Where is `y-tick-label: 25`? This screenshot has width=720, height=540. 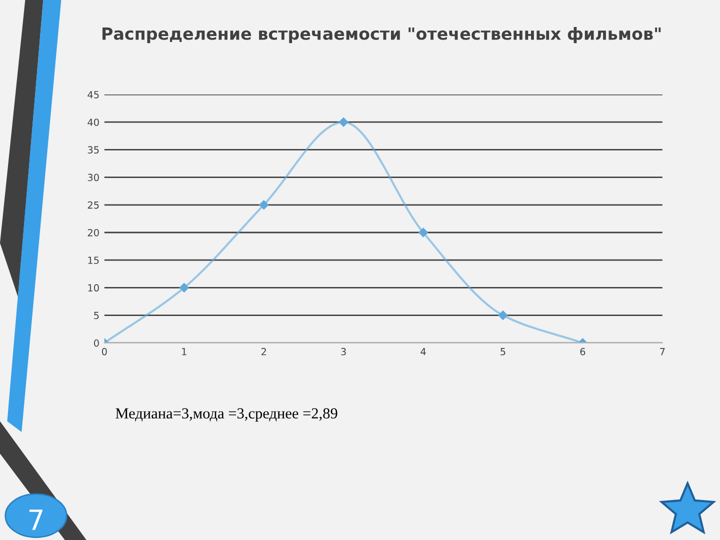
y-tick-label: 25 is located at coordinates (93, 205).